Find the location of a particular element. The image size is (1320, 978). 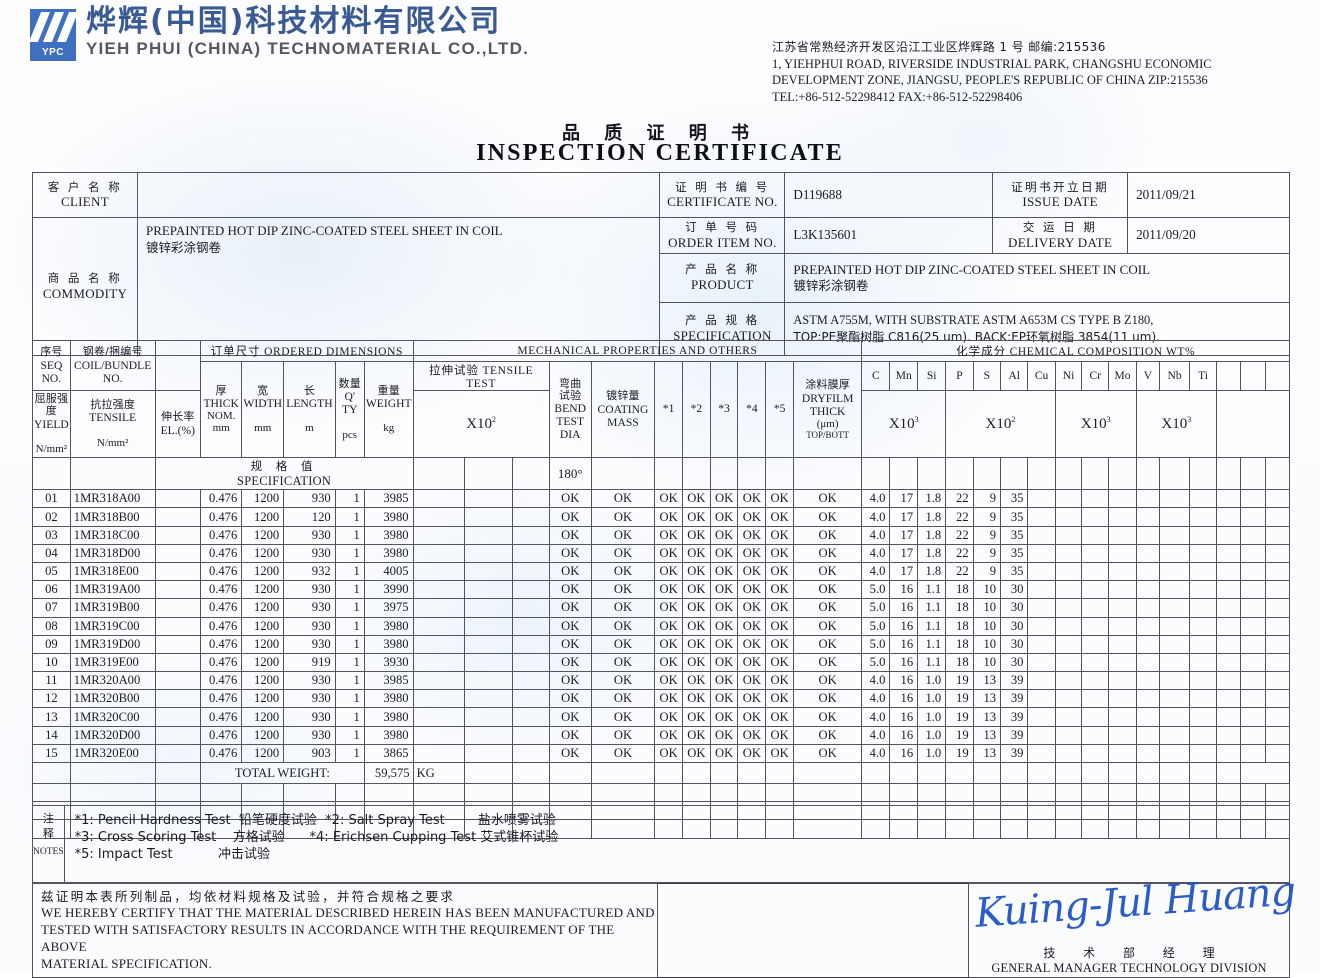

header-multiplier-1: X102 is located at coordinates (481, 424).